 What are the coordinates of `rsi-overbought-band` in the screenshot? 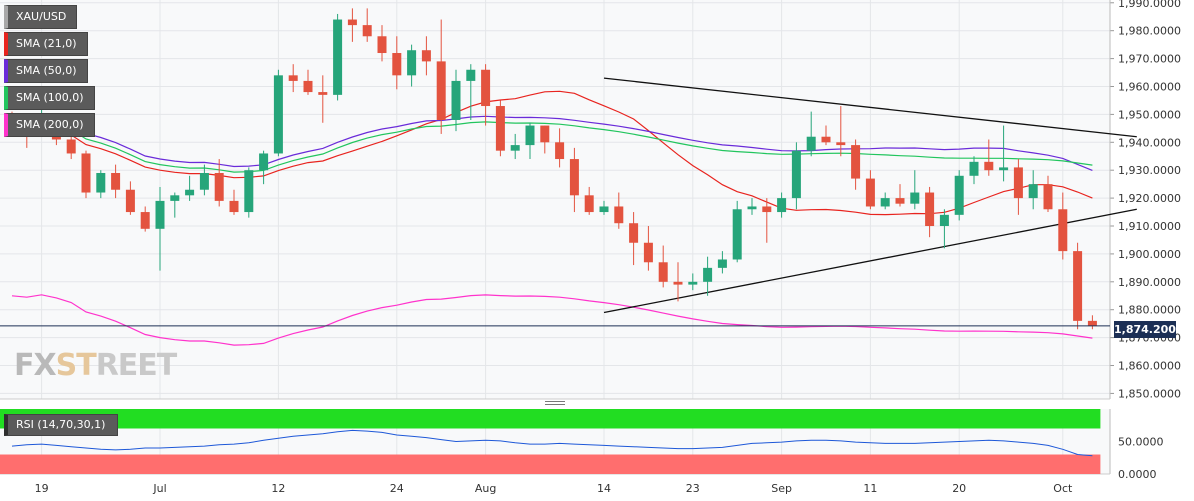 It's located at (550, 419).